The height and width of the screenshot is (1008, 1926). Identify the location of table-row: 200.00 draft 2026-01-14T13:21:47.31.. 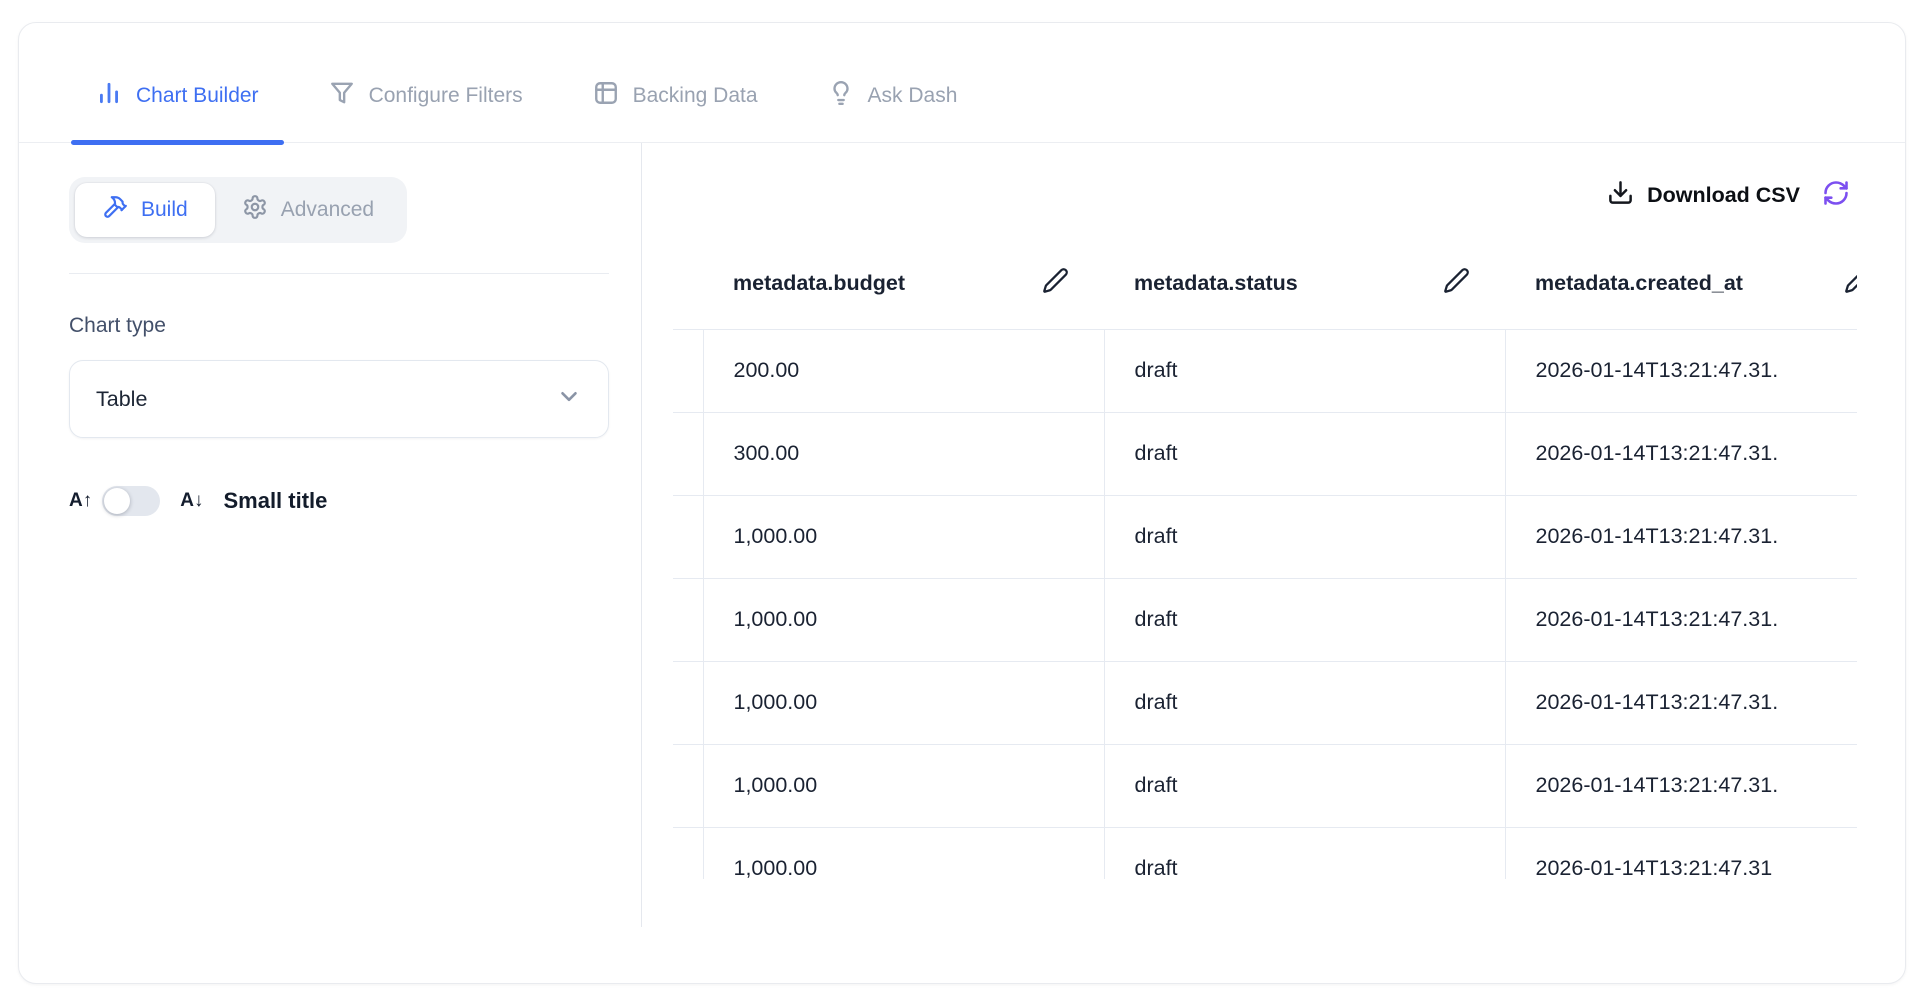
(1265, 370).